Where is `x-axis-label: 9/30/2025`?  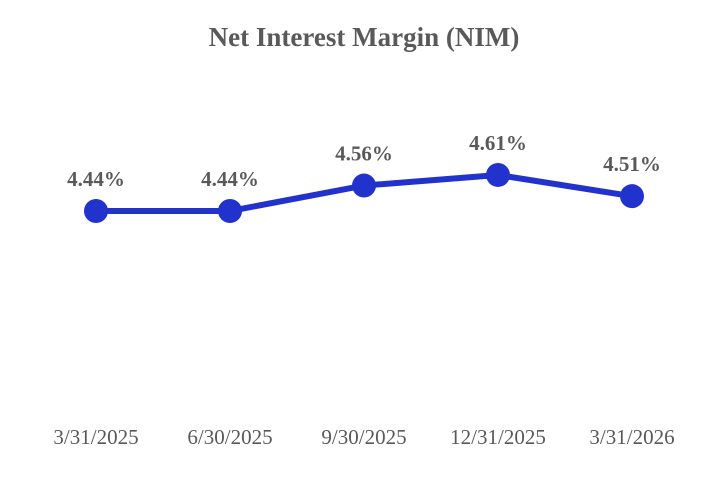
x-axis-label: 9/30/2025 is located at coordinates (363, 437).